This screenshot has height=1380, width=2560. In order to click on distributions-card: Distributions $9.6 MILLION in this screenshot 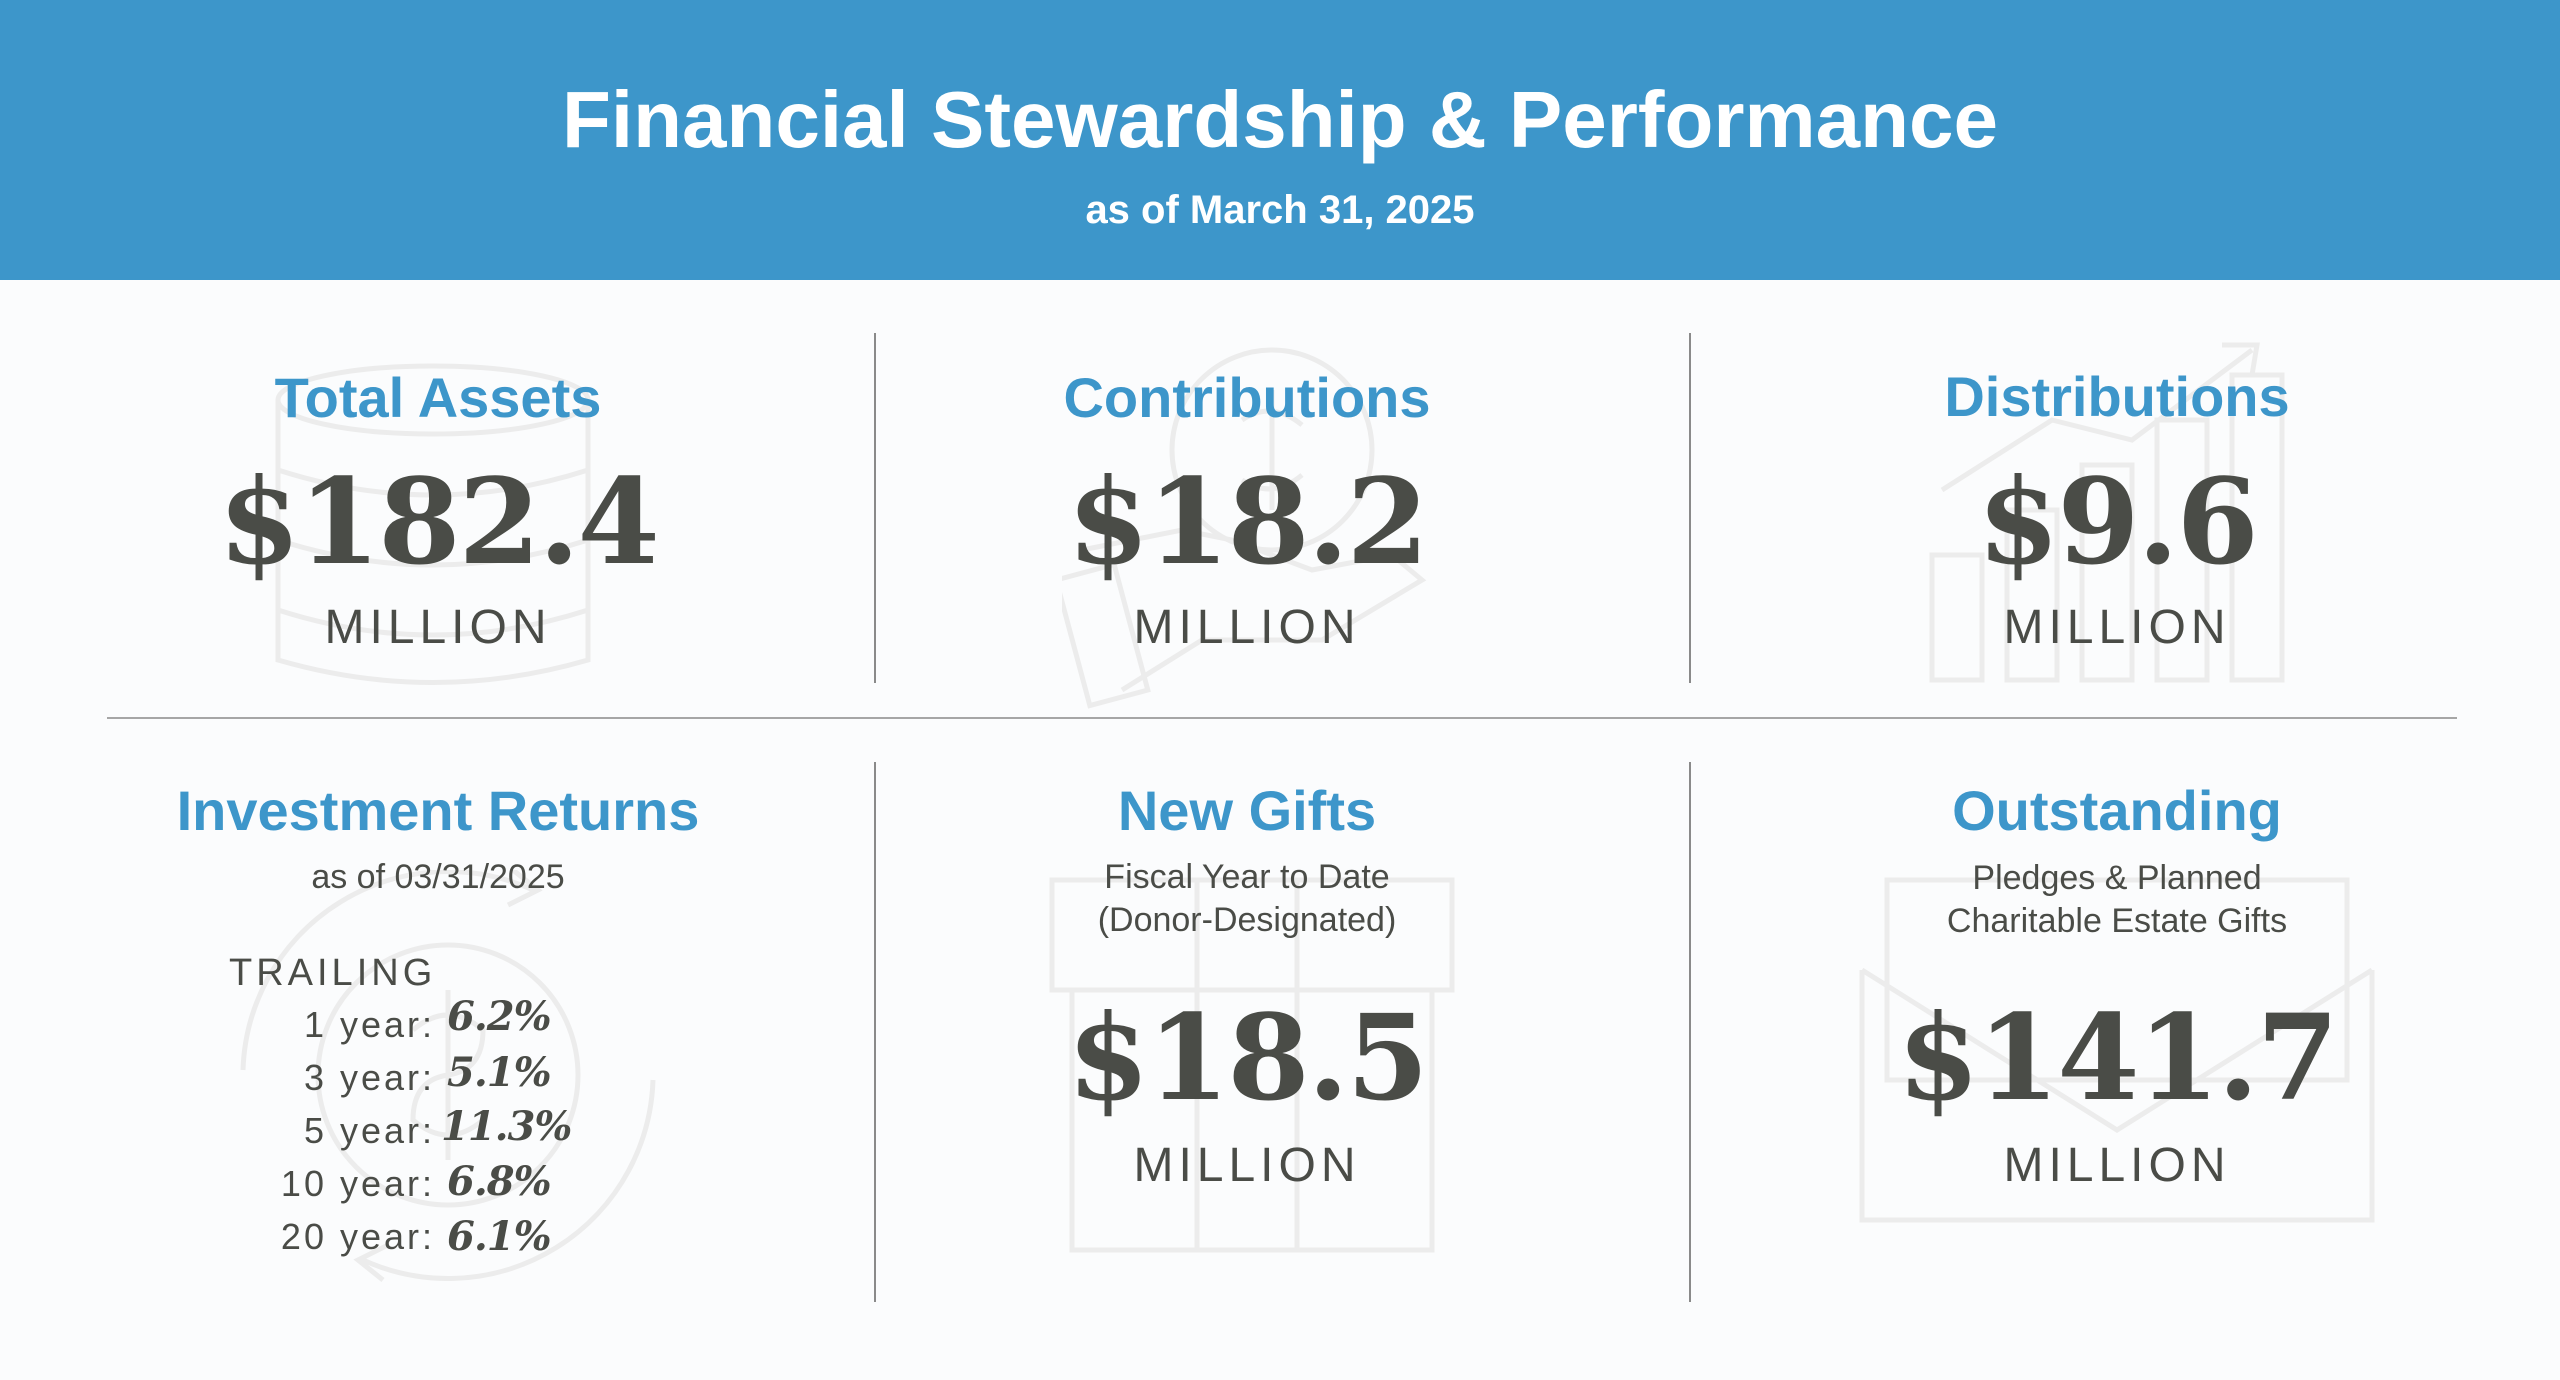, I will do `click(2117, 510)`.